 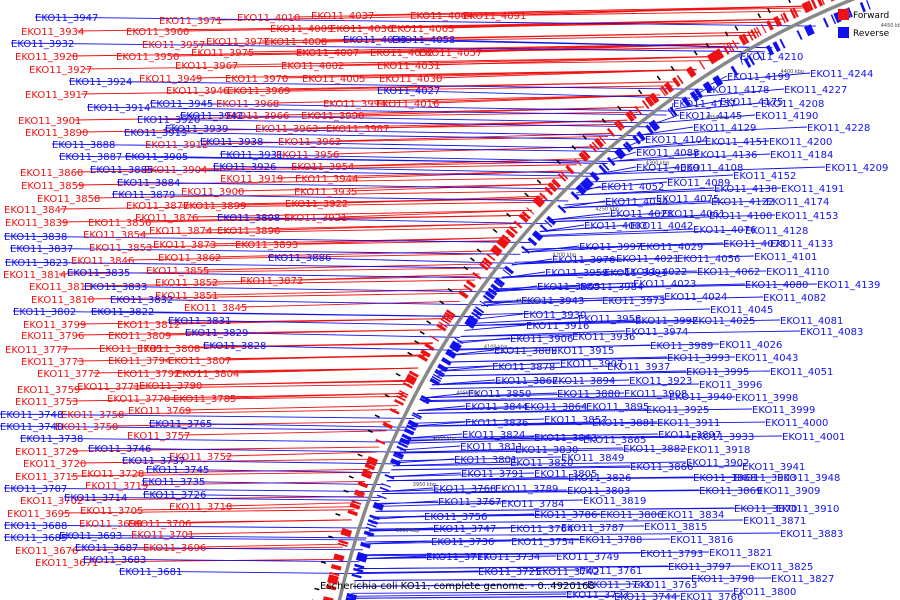 I want to click on forward-gene-label: EKO11_3772, so click(x=68, y=374).